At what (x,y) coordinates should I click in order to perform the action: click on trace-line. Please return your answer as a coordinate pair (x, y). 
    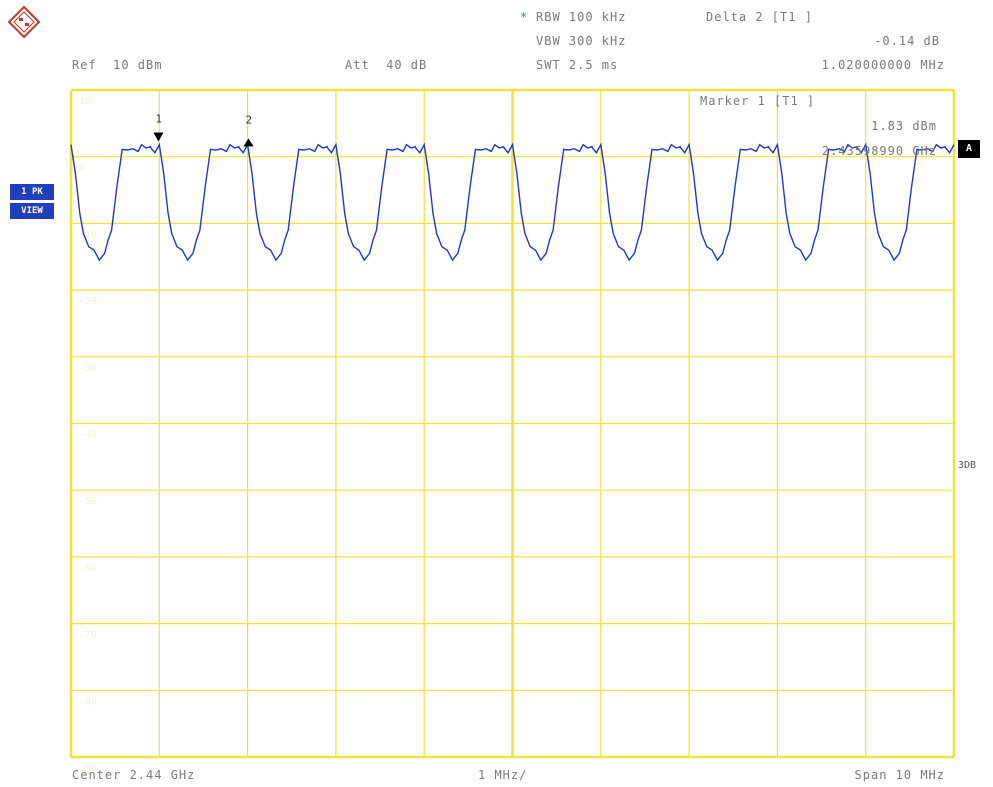
    Looking at the image, I should click on (512, 202).